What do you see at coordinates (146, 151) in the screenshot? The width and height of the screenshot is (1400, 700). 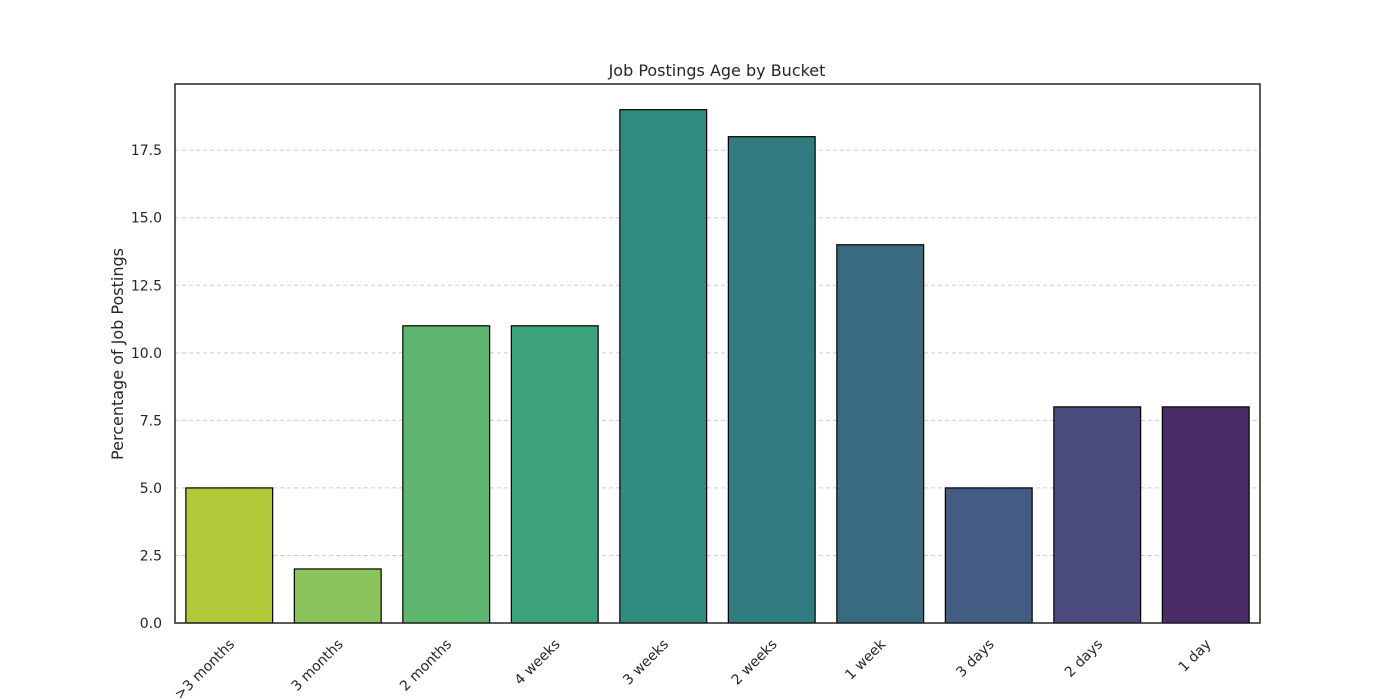 I see `y-tick-label: 17.5` at bounding box center [146, 151].